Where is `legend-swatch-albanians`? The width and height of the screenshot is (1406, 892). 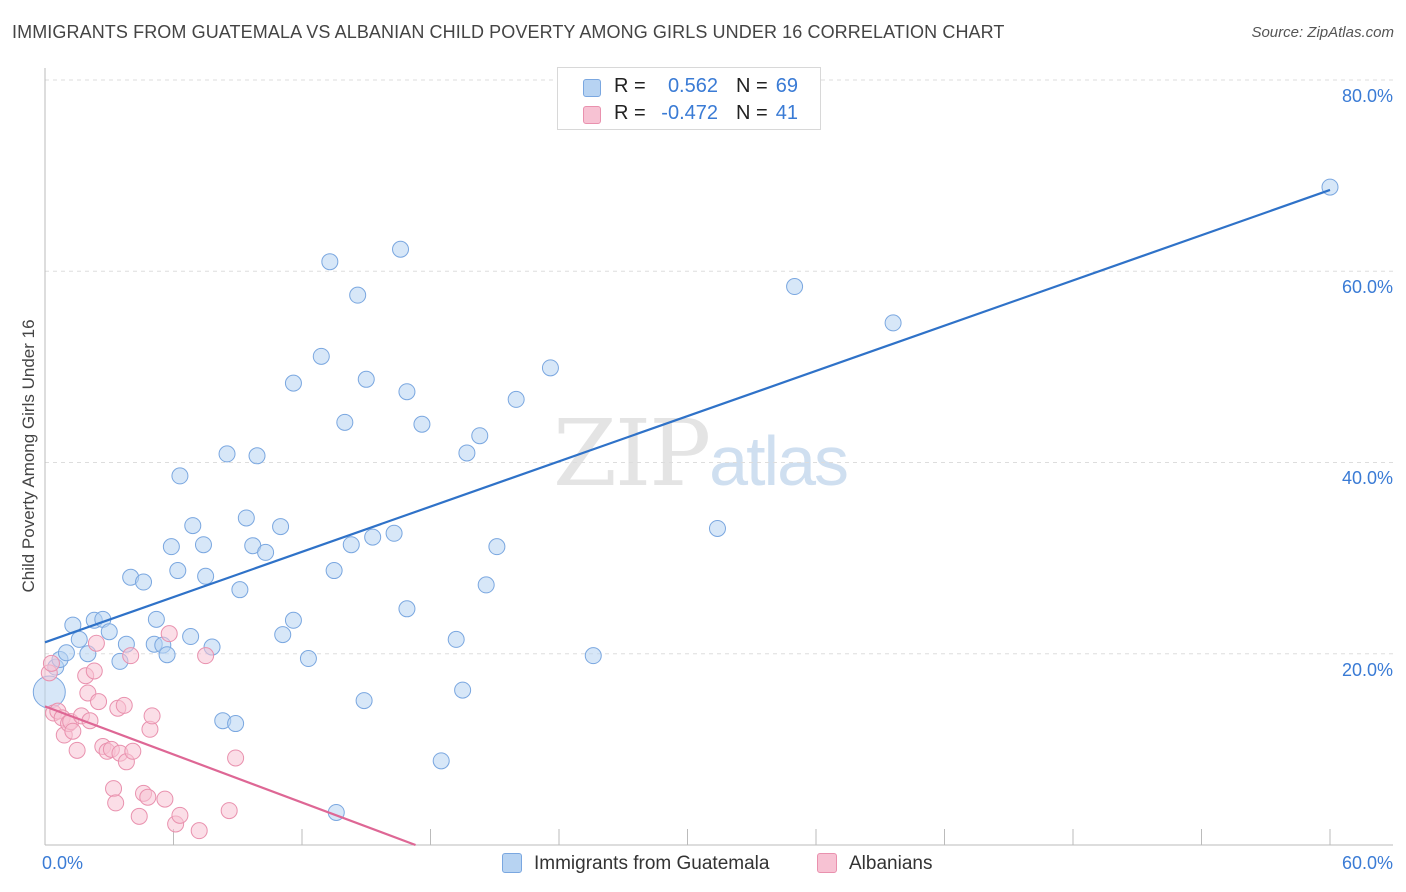
legend-swatch-albanians is located at coordinates (827, 863).